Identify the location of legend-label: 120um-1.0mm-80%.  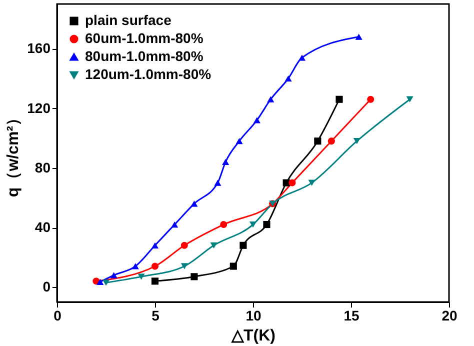
(148, 74).